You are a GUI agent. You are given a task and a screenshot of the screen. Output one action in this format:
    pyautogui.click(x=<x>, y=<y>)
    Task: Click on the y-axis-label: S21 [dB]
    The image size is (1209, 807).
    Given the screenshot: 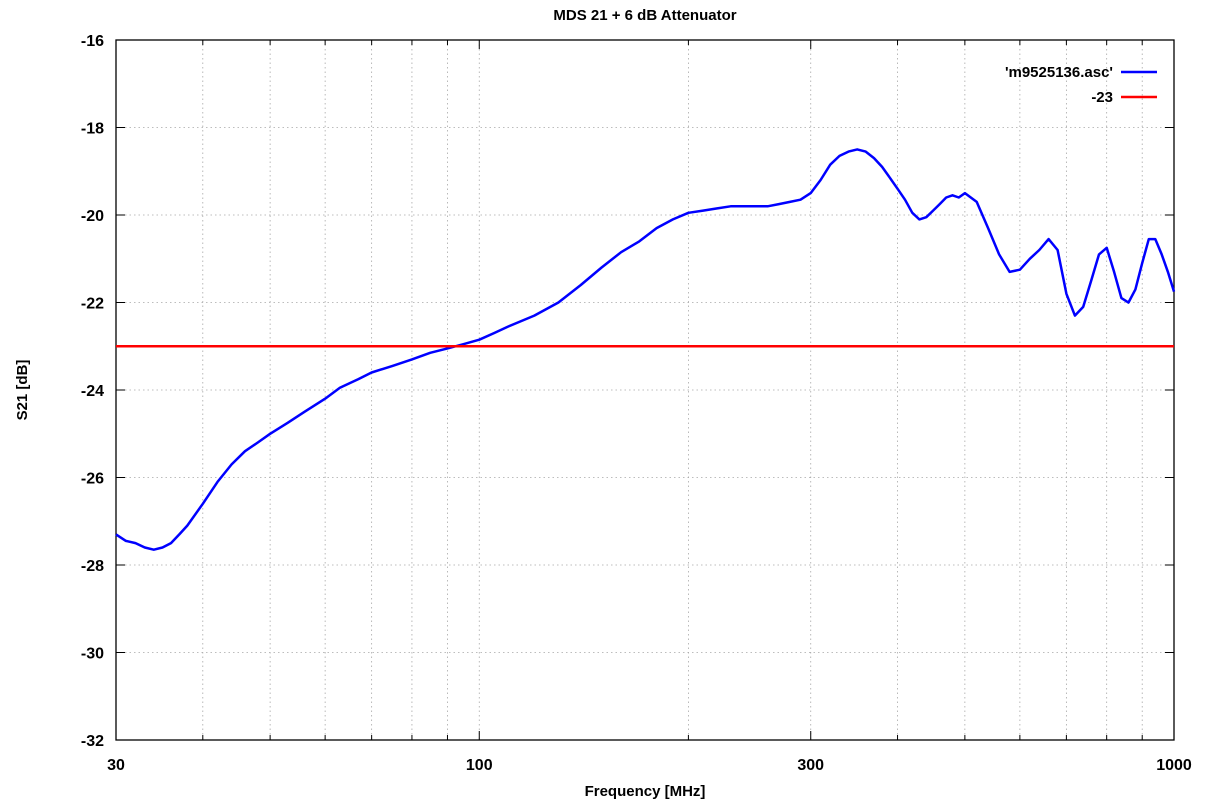 What is the action you would take?
    pyautogui.click(x=22, y=390)
    